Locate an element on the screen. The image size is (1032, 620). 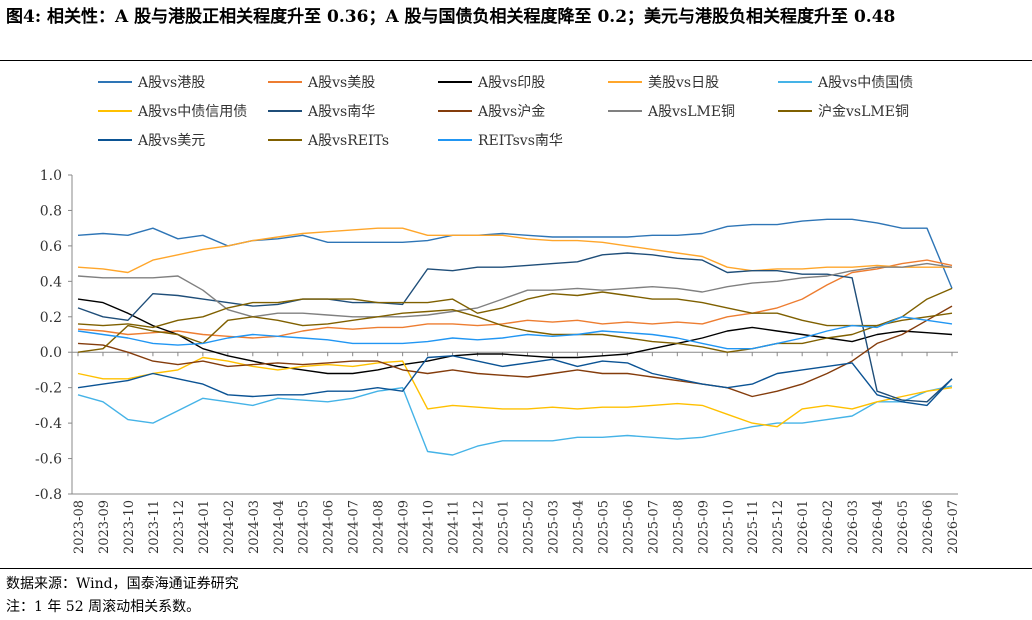
legend-label: A股vs沪金 is located at coordinates (511, 112).